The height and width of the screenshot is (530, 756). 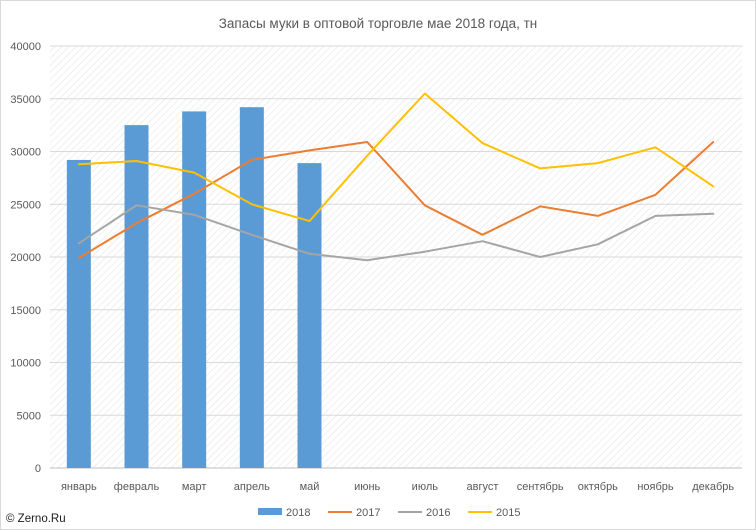 What do you see at coordinates (540, 487) in the screenshot?
I see `x-tick-label: сентябрь` at bounding box center [540, 487].